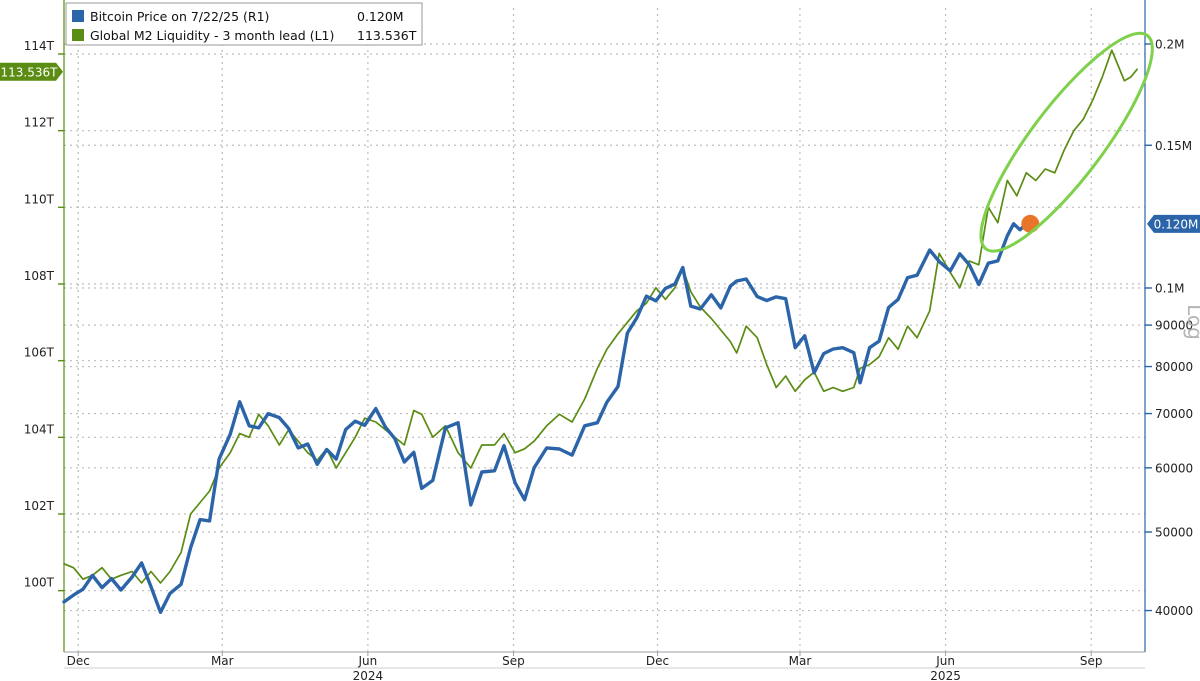 This screenshot has width=1200, height=681. What do you see at coordinates (368, 675) in the screenshot?
I see `x-year-label: 2024` at bounding box center [368, 675].